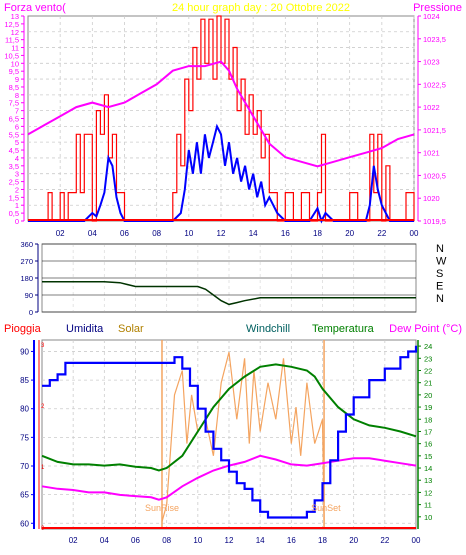 The image size is (466, 555). I want to click on wind-direction-series, so click(229, 293).